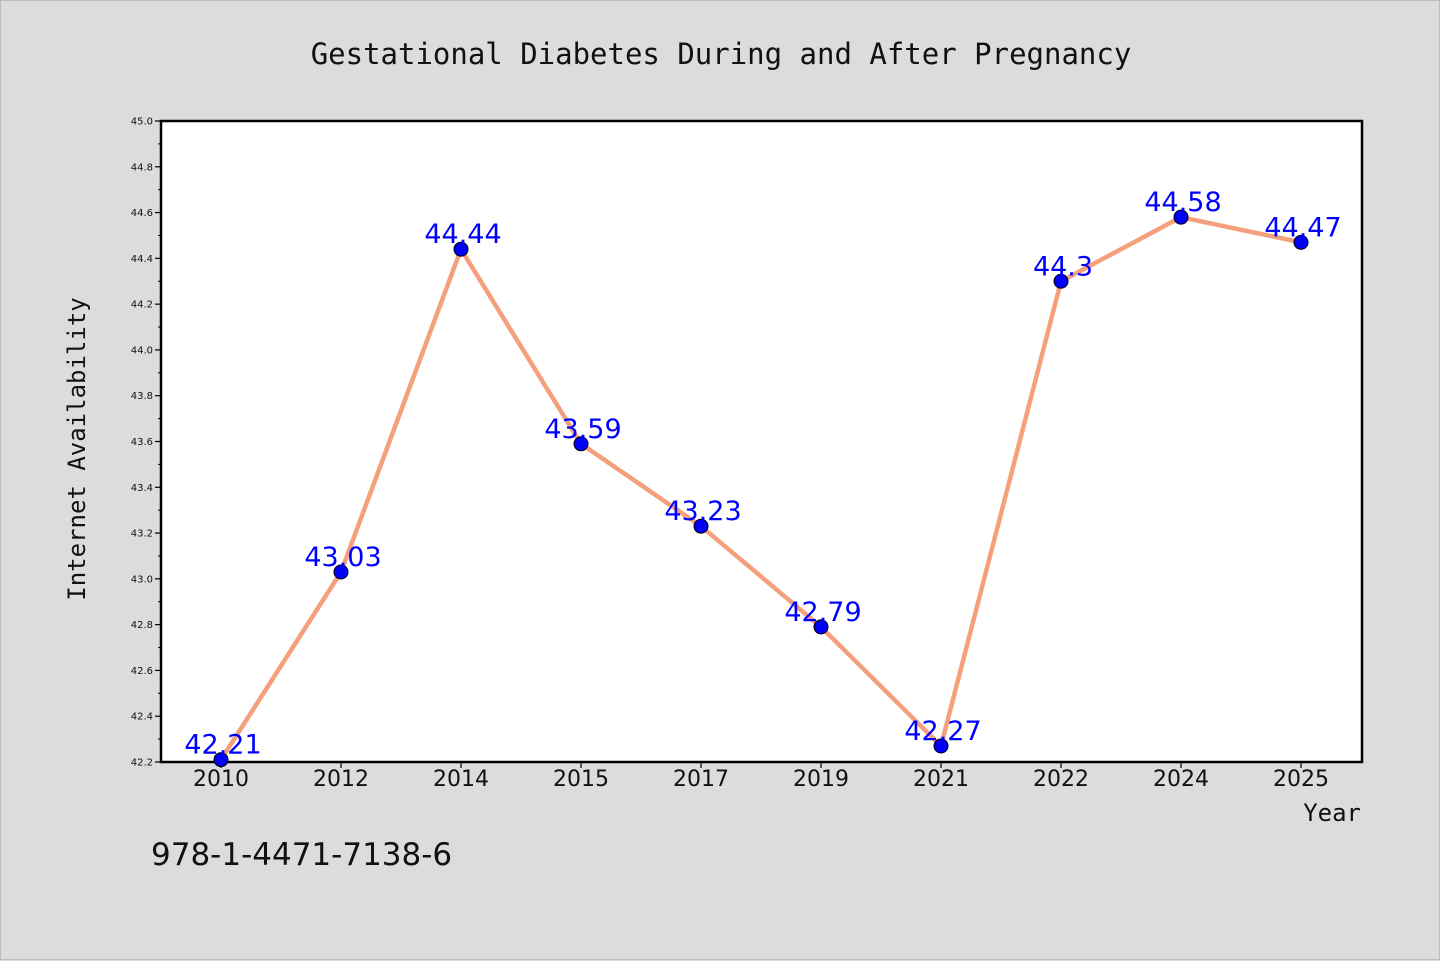 This screenshot has width=1440, height=961. Describe the element at coordinates (1061, 281) in the screenshot. I see `data-point-2022` at that location.